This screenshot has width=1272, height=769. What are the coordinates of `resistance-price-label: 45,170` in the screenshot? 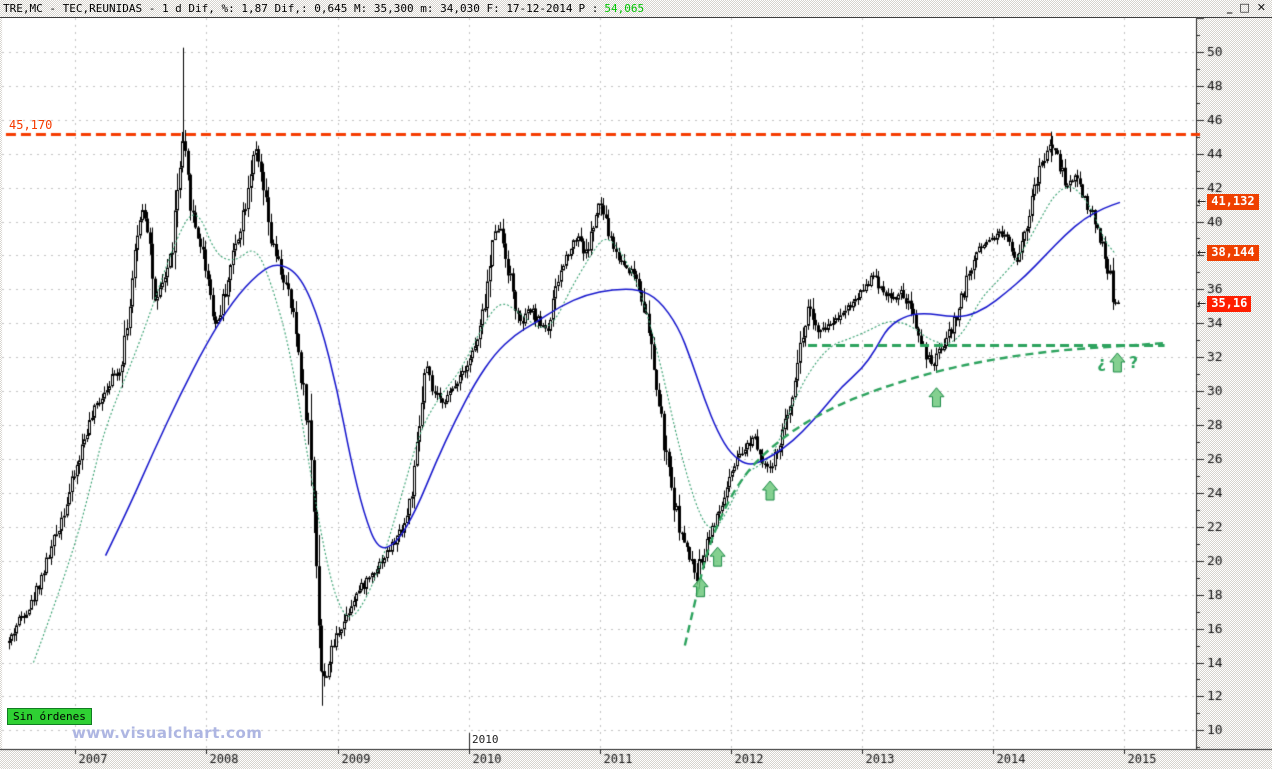 It's located at (31, 124).